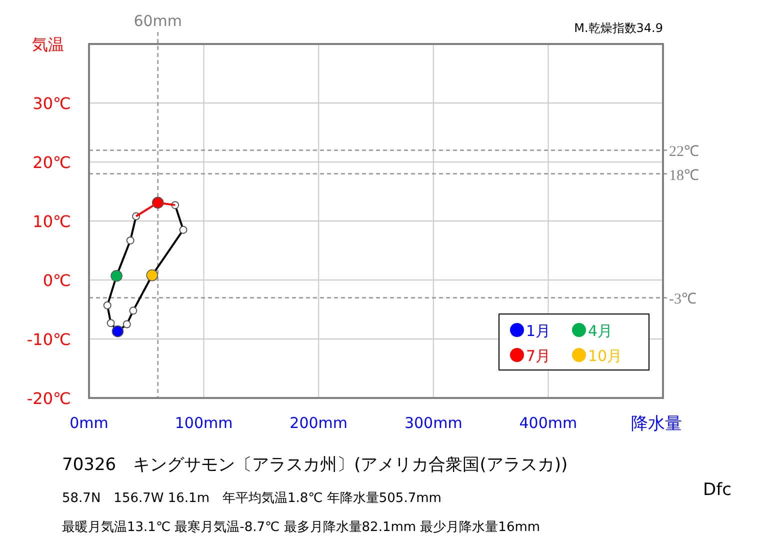 The image size is (763, 545). What do you see at coordinates (315, 465) in the screenshot?
I see `text: 70326 キングサモン〔アラスカ州〕(アメリカ合衆国(アラスカ))` at bounding box center [315, 465].